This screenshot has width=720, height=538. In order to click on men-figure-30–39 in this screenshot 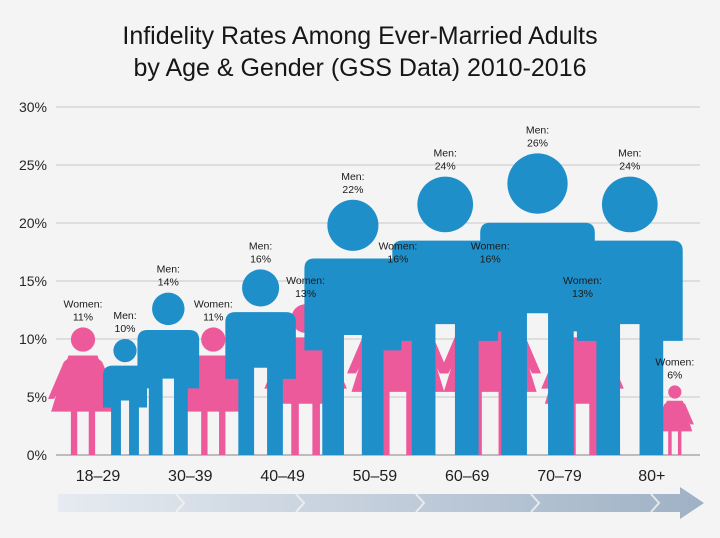, I will do `click(168, 373)`.